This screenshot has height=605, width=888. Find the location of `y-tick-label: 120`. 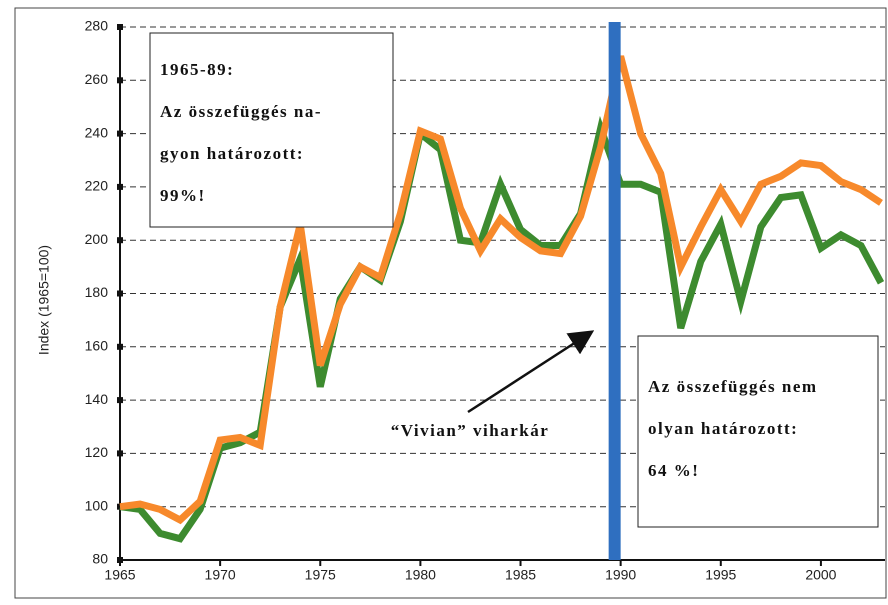

y-tick-label: 120 is located at coordinates (97, 452).